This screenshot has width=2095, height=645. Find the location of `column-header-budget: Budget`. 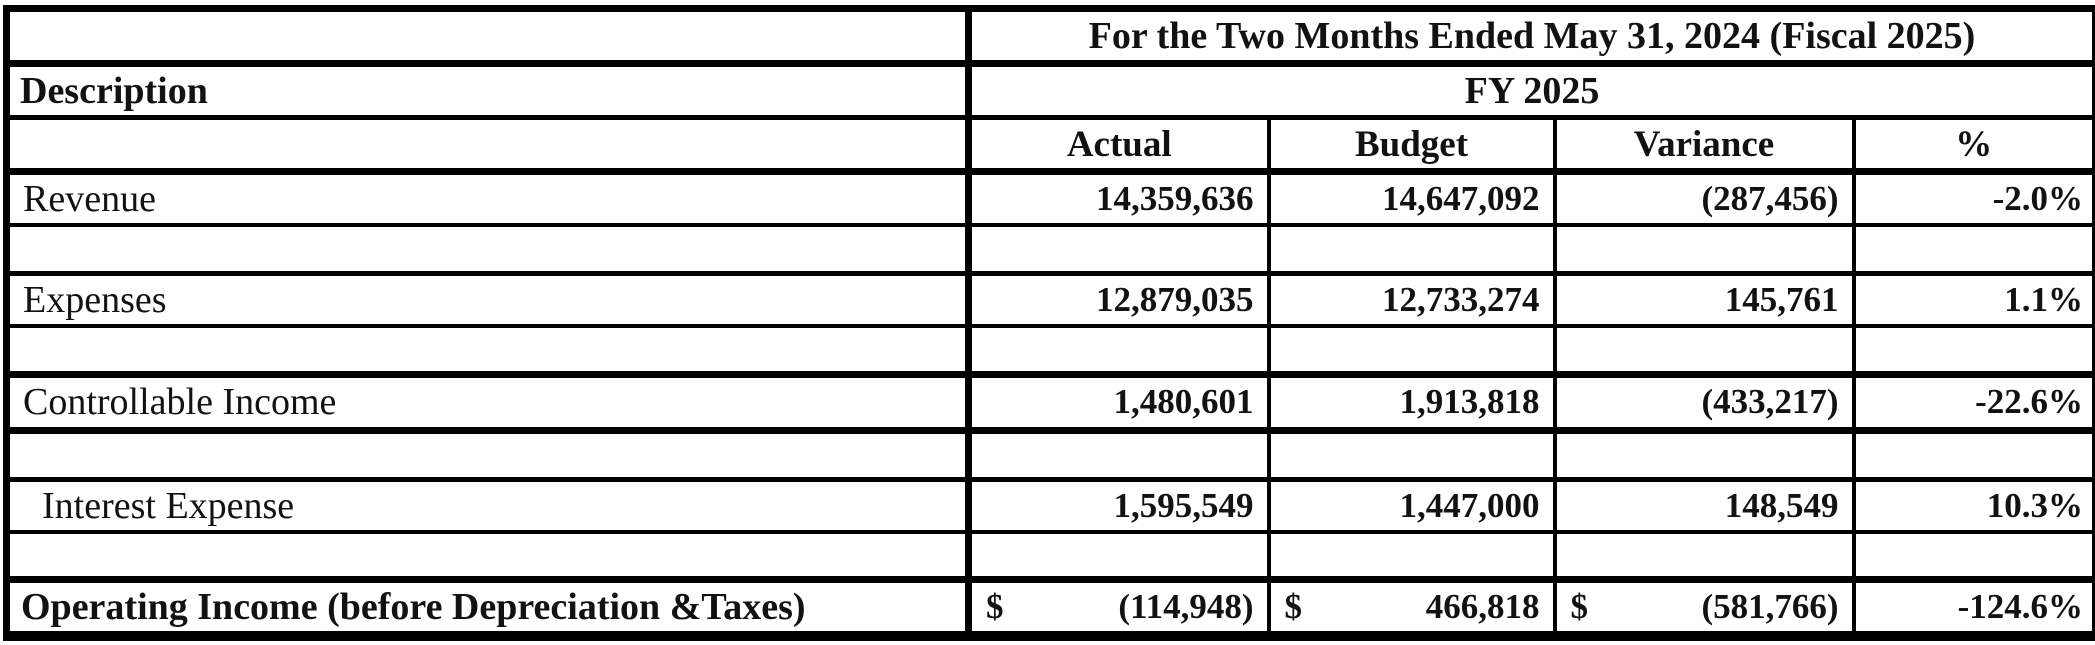

column-header-budget: Budget is located at coordinates (1411, 144).